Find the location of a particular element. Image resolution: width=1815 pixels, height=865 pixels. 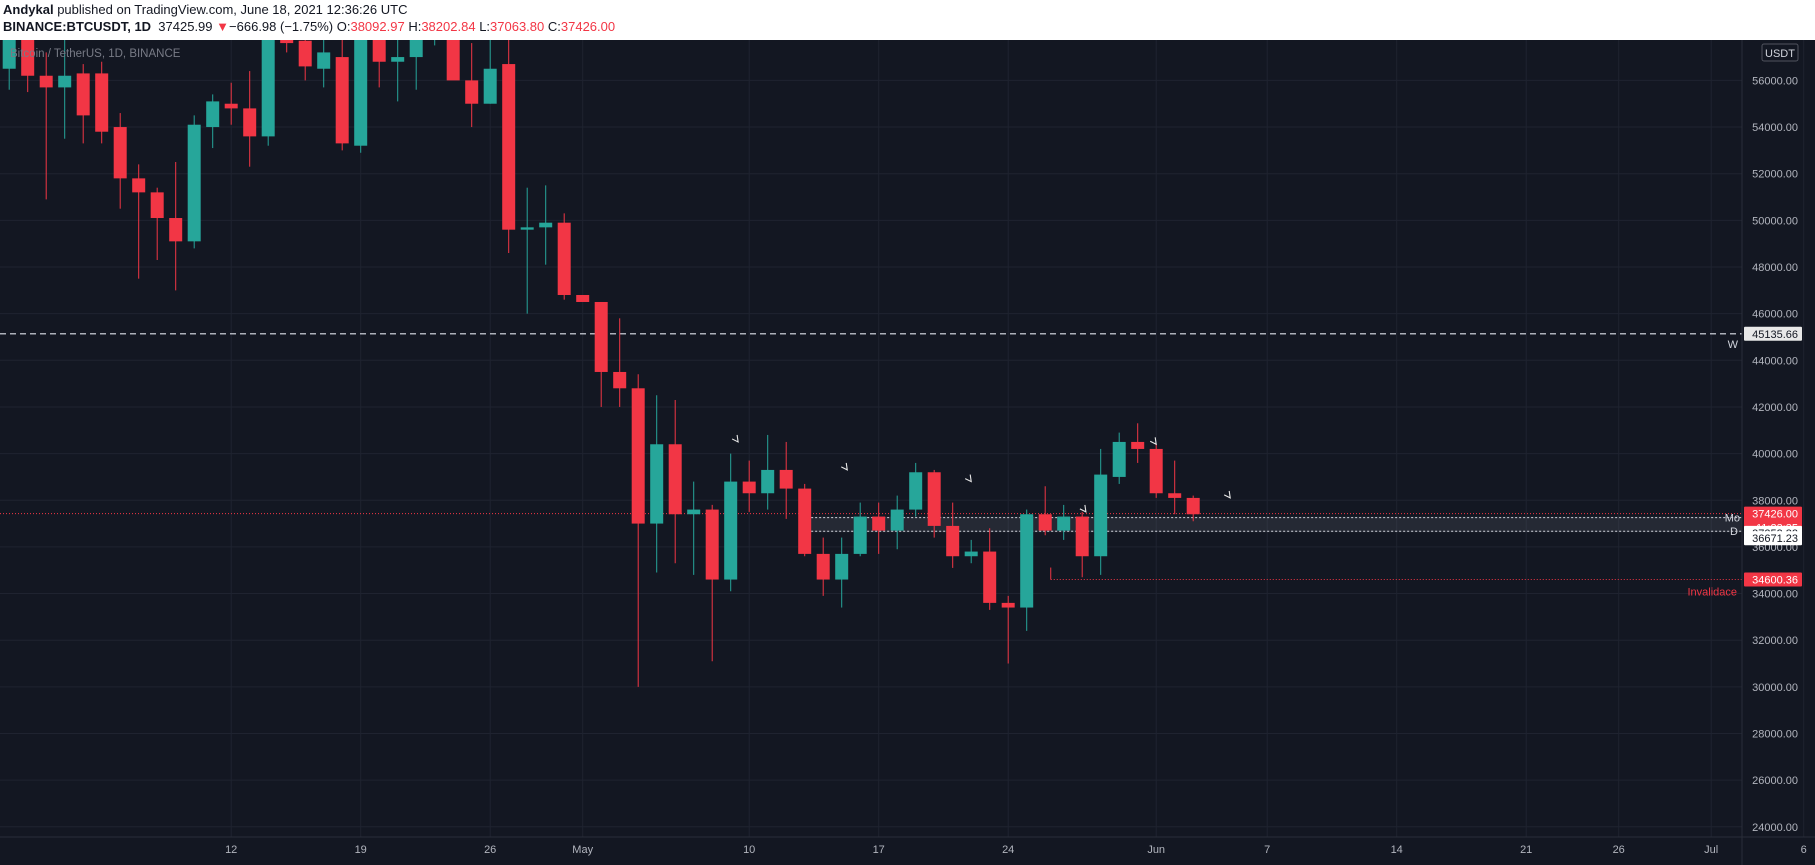

price-tick-label: 24000.00 is located at coordinates (1775, 828).